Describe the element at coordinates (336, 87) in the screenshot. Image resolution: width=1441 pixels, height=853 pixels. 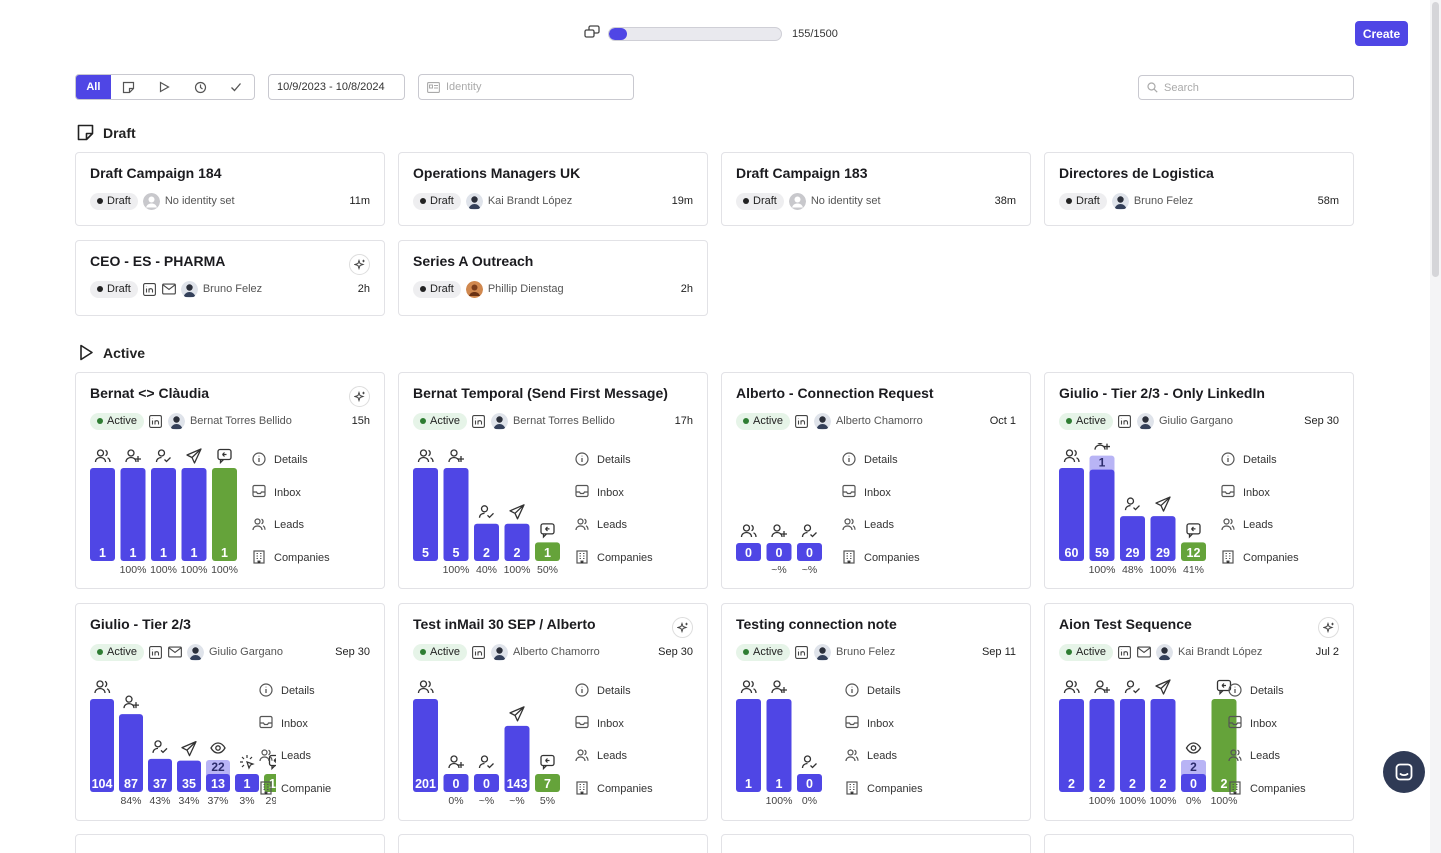
I see `date-range-picker: 10/9/2023 - 10/8/2024` at that location.